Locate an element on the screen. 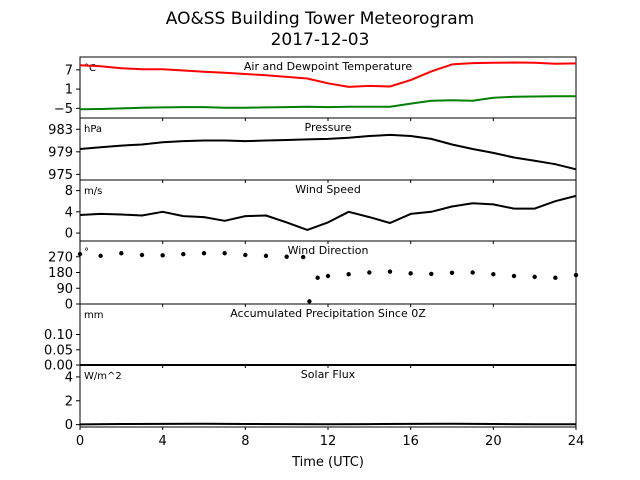 This screenshot has width=640, height=480. figure-title-line2: 2017-12-03 is located at coordinates (320, 40).